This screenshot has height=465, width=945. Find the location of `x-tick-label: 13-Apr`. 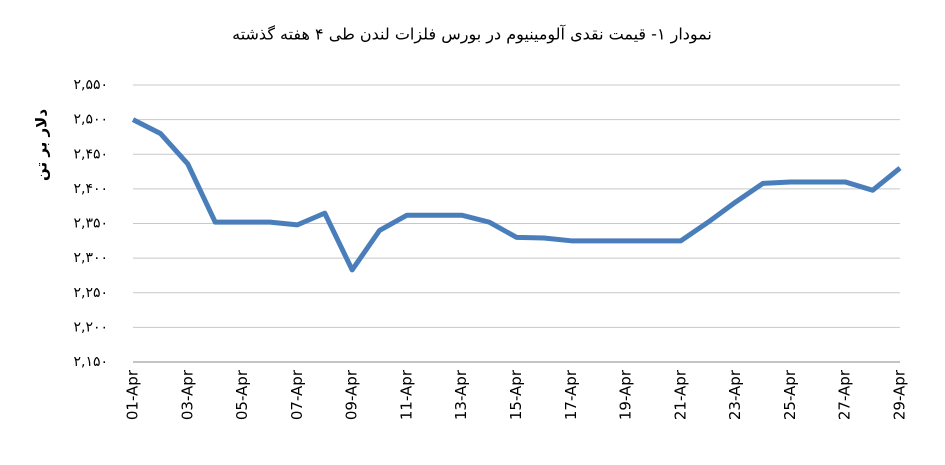

x-tick-label: 13-Apr is located at coordinates (461, 394).